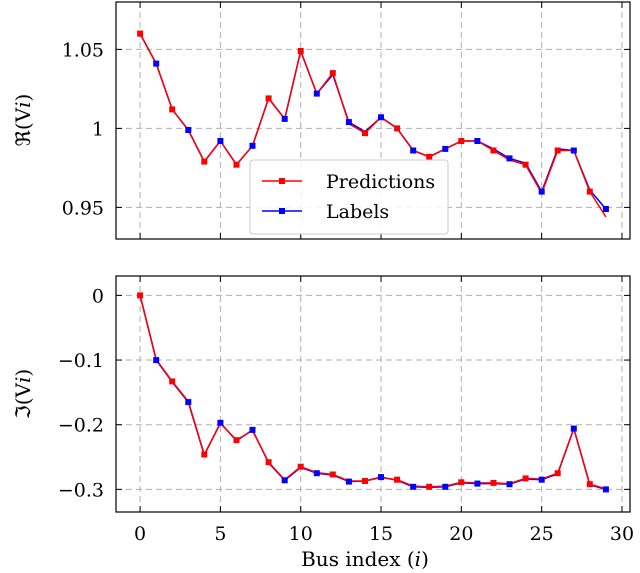 This screenshot has height=573, width=640. I want to click on imag-part-ytick-label: −0.3, so click(81, 490).